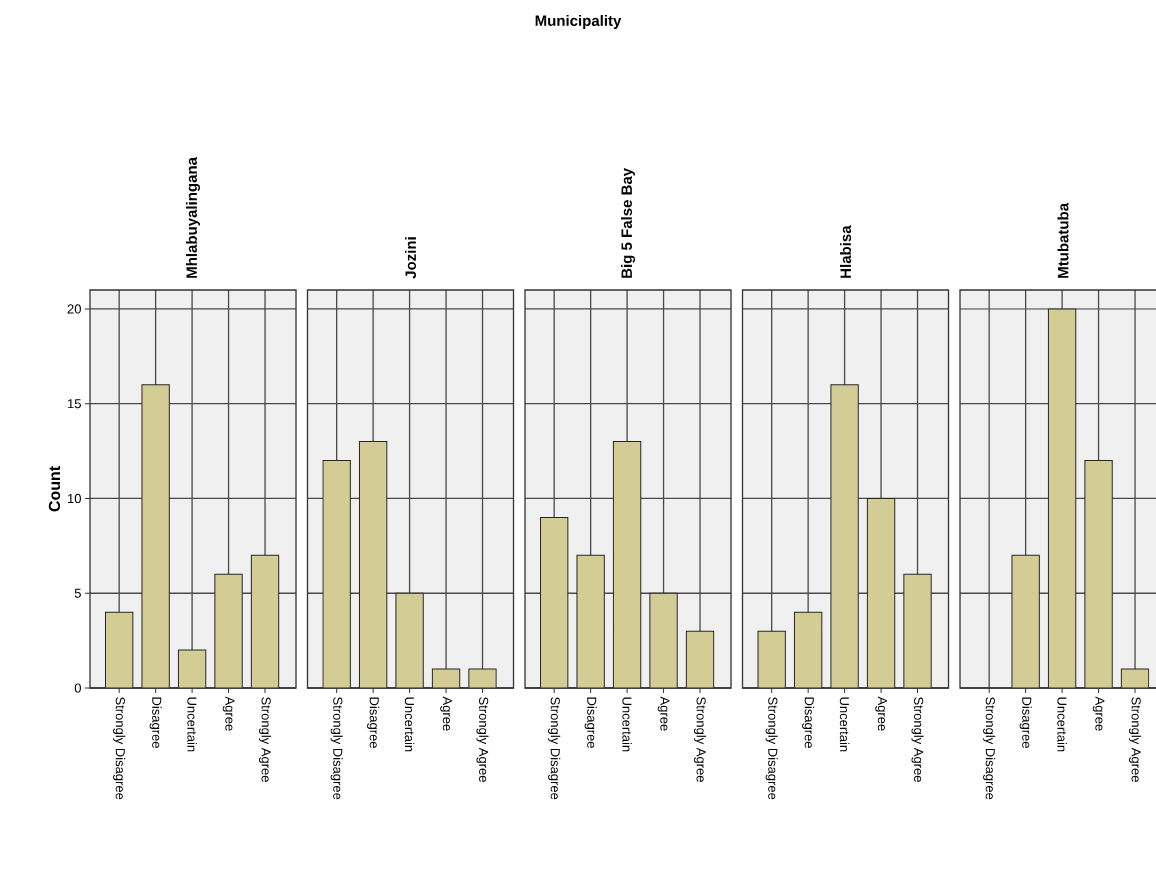 The width and height of the screenshot is (1156, 870). What do you see at coordinates (74, 309) in the screenshot?
I see `y-tick-label: 20` at bounding box center [74, 309].